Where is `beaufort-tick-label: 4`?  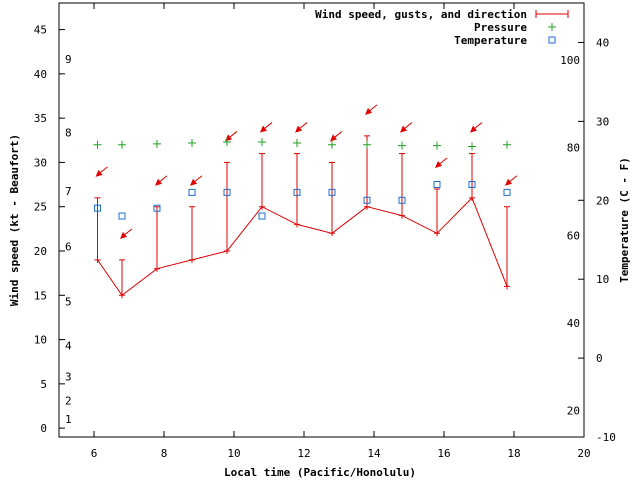
beaufort-tick-label: 4 is located at coordinates (68, 346).